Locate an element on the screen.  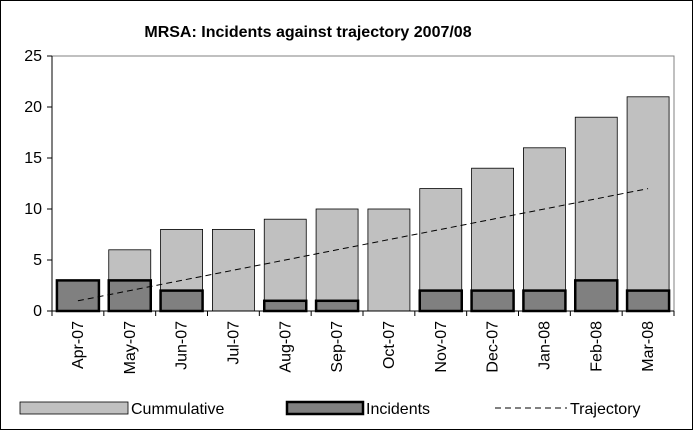
legend: Cummulative Incidents Trajectory is located at coordinates (330, 409).